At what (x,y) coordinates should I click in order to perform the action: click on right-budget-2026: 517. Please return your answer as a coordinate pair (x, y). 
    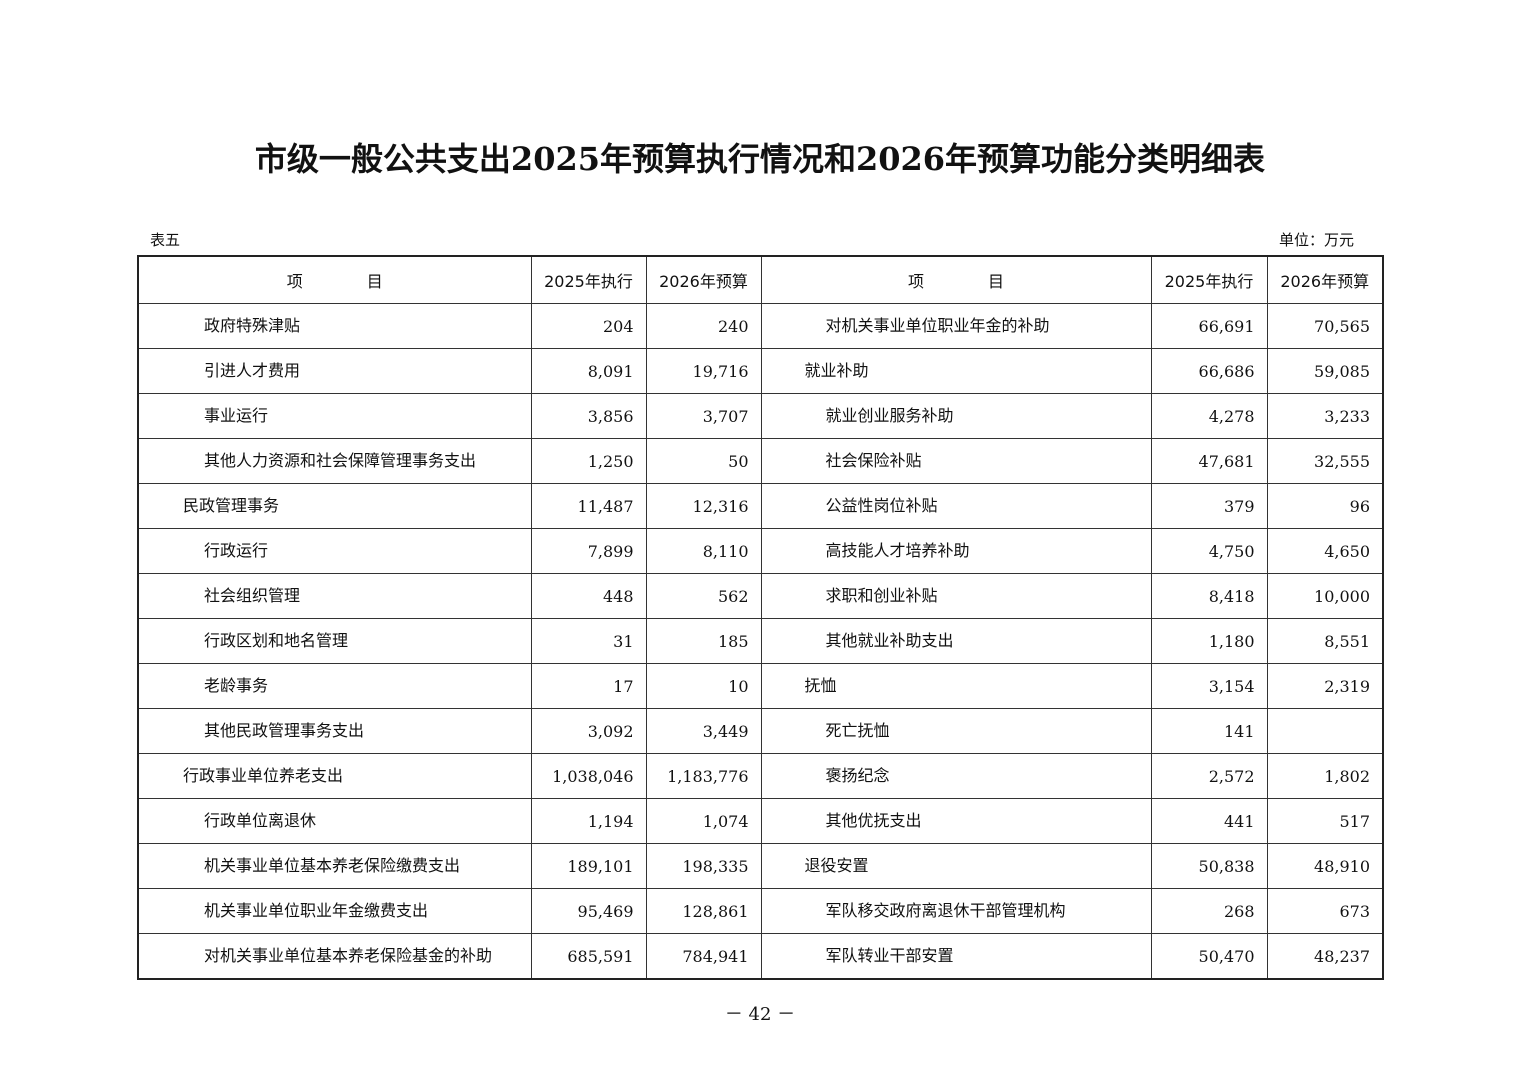
    Looking at the image, I should click on (1325, 821).